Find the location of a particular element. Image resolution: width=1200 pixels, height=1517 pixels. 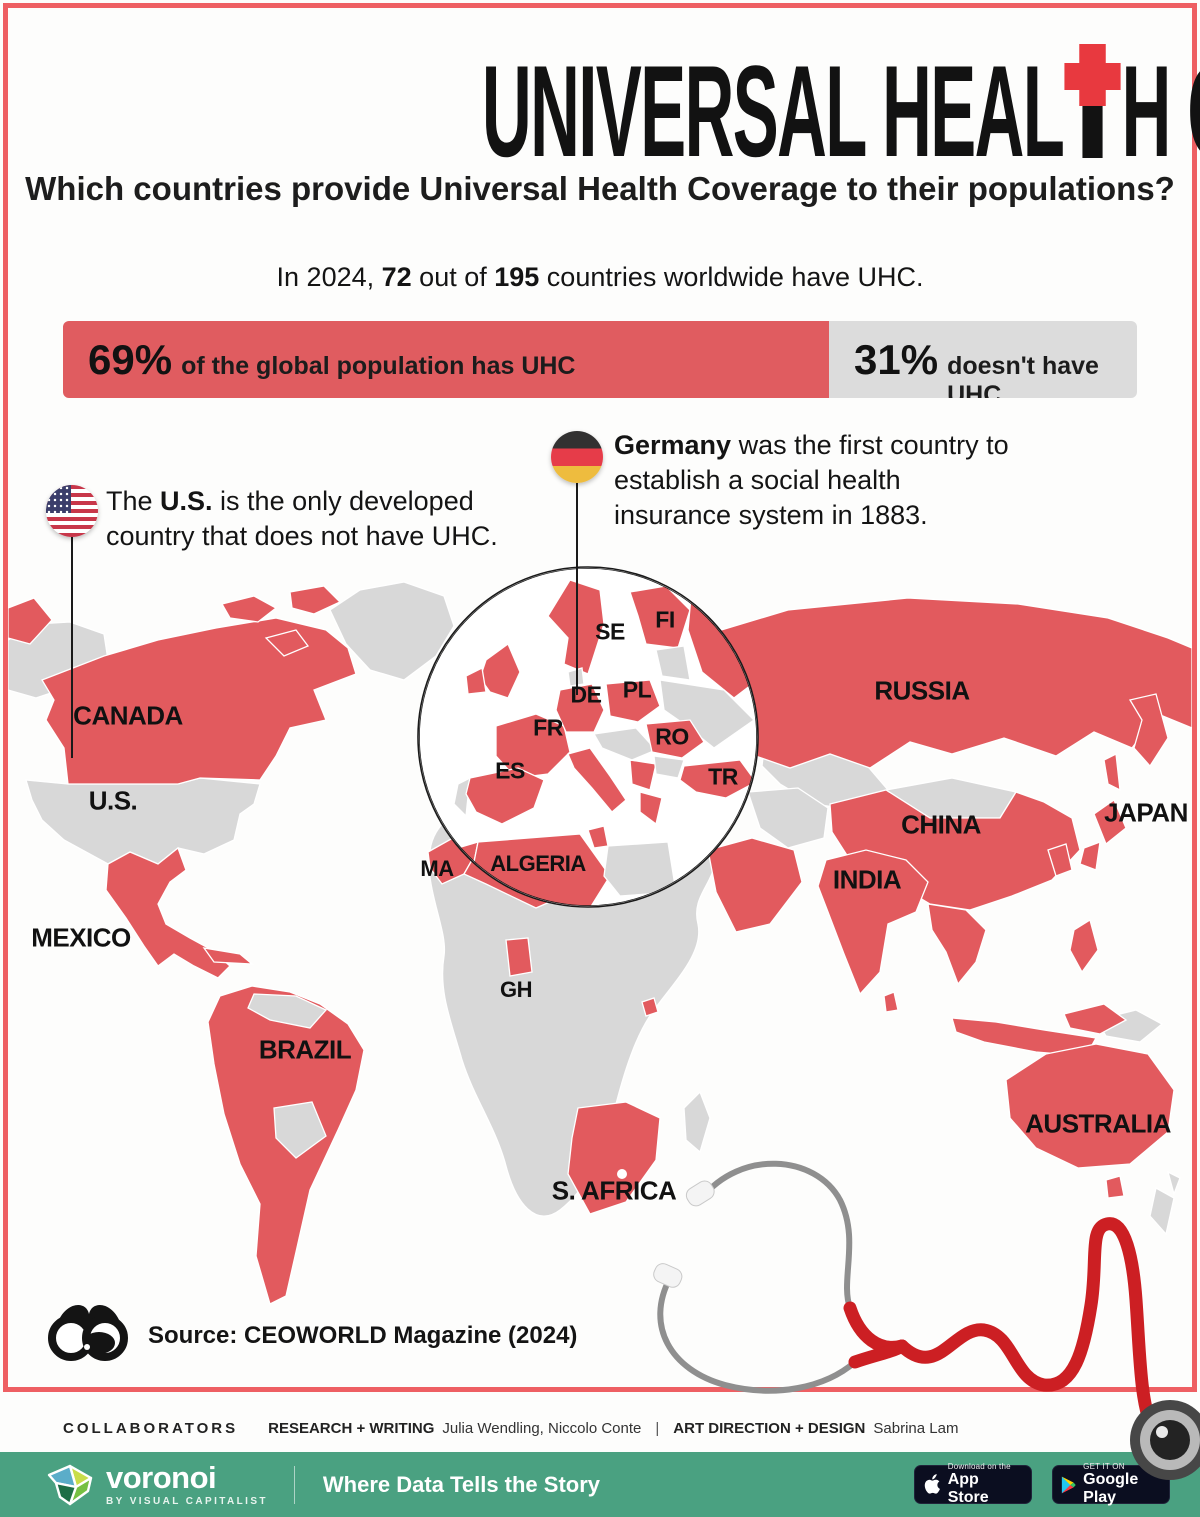

us-pointer-line is located at coordinates (72, 647).